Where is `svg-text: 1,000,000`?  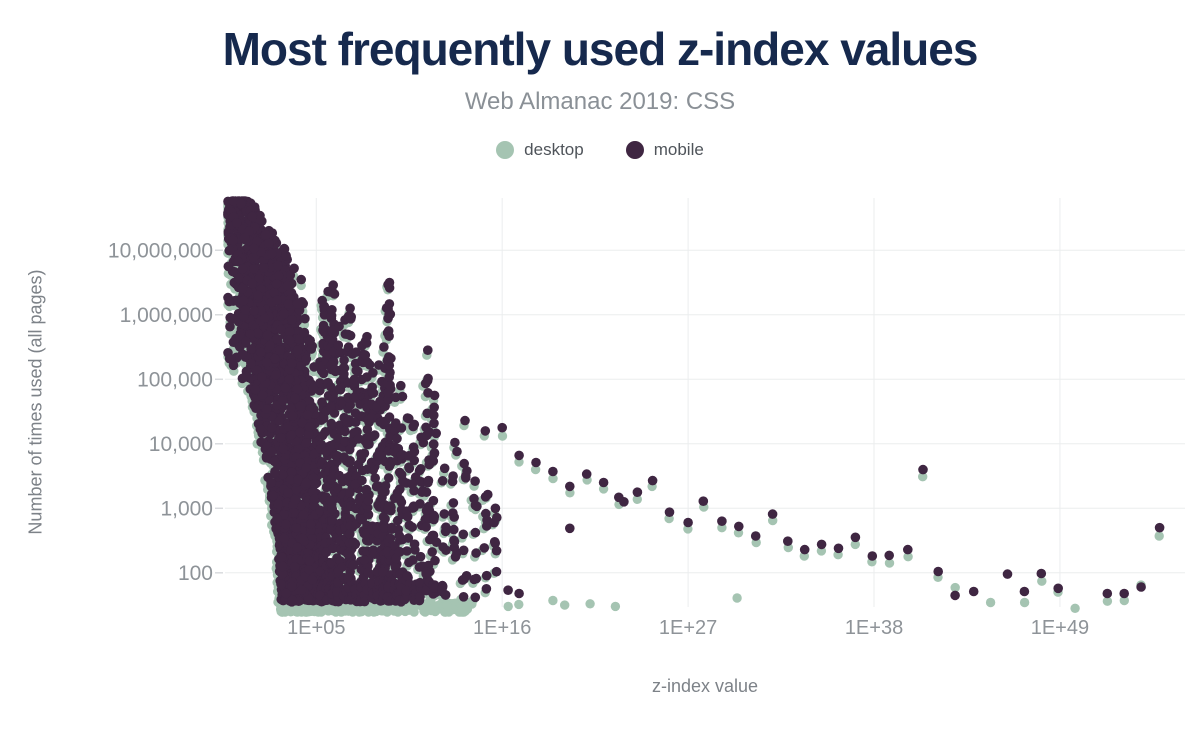 svg-text: 1,000,000 is located at coordinates (166, 315).